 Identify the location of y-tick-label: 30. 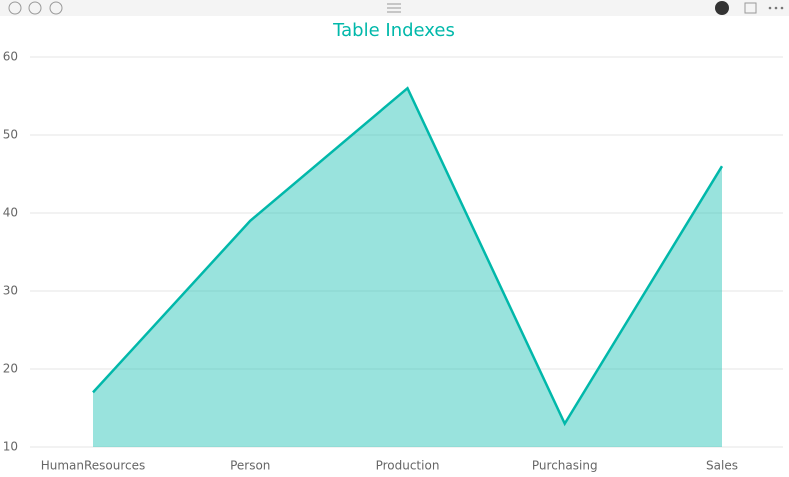
(10, 291).